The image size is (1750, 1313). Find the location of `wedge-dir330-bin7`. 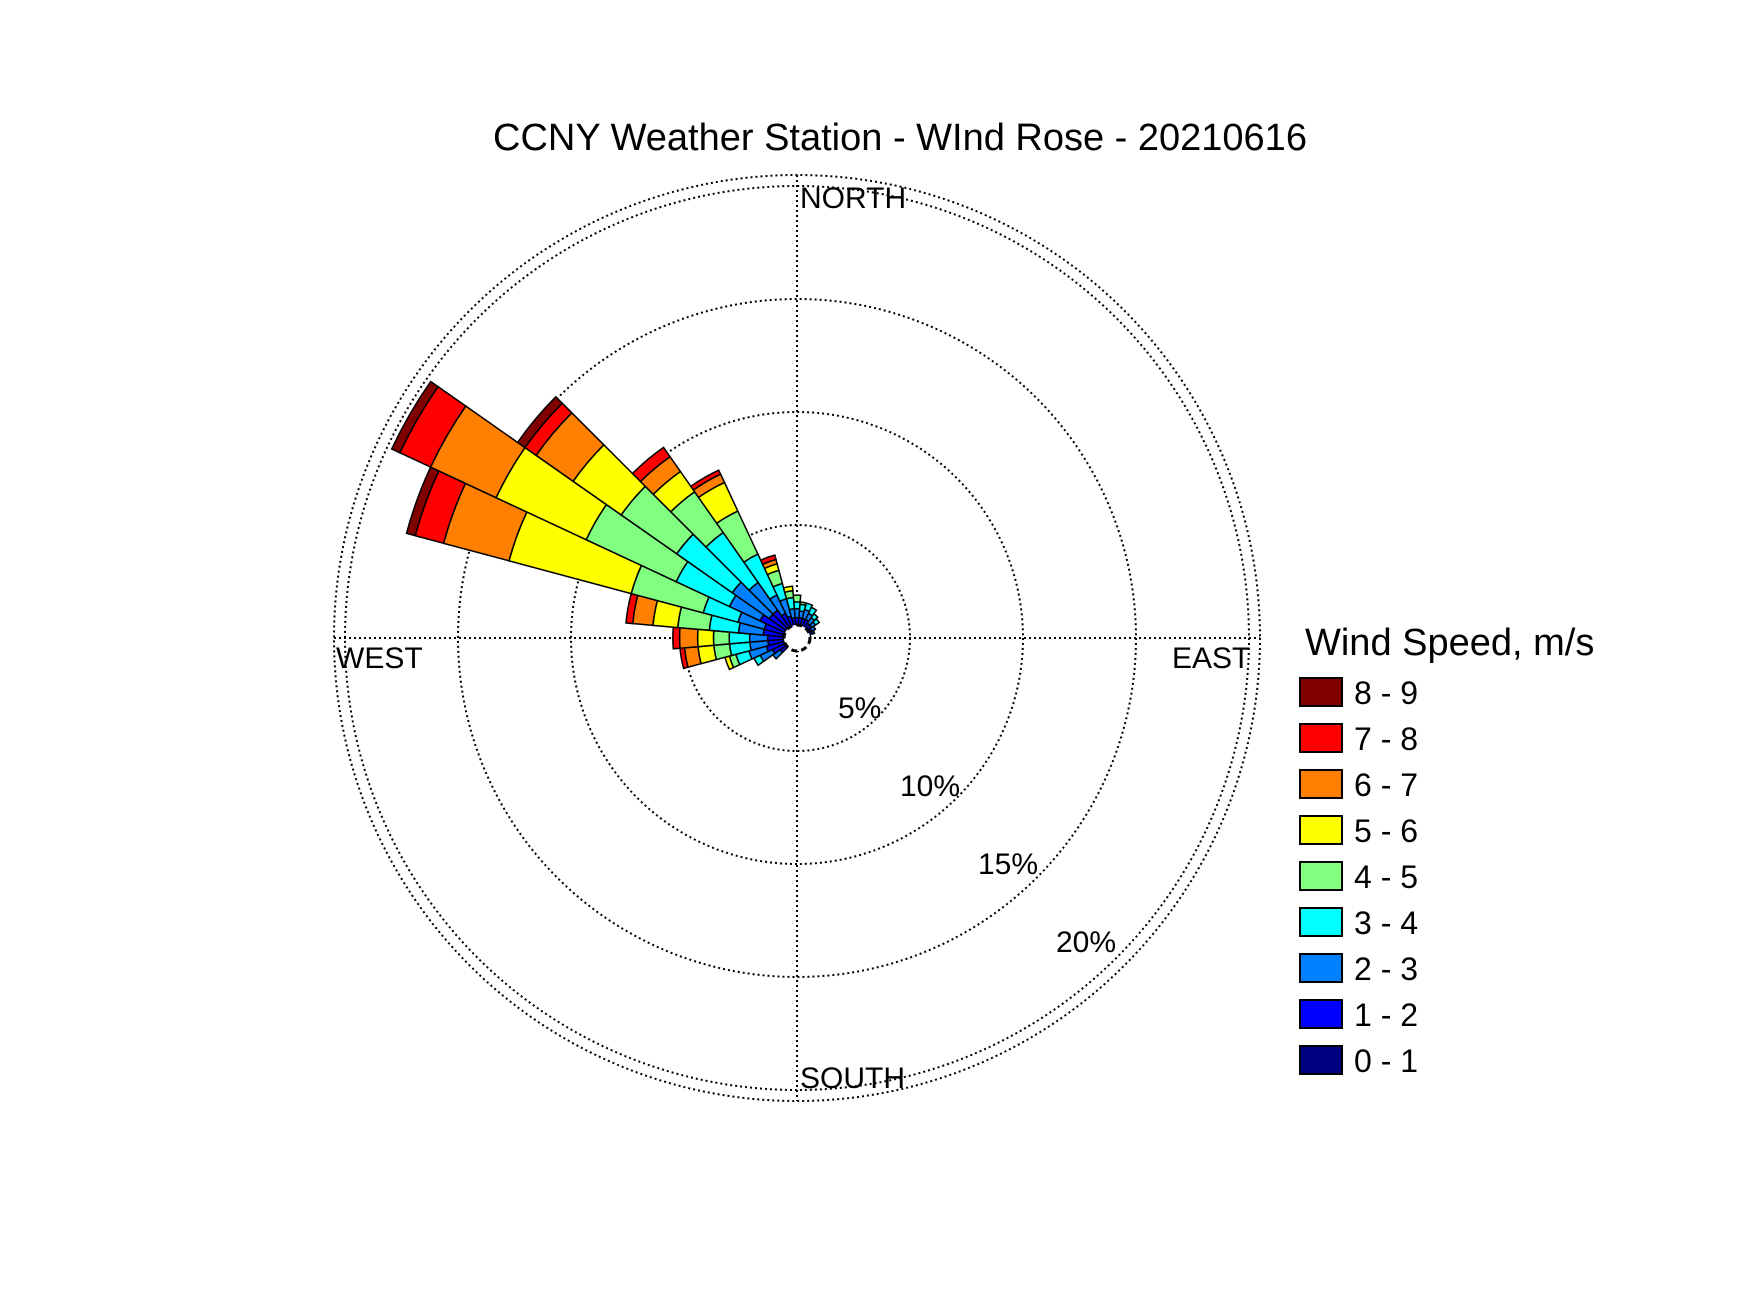

wedge-dir330-bin7 is located at coordinates (705, 480).